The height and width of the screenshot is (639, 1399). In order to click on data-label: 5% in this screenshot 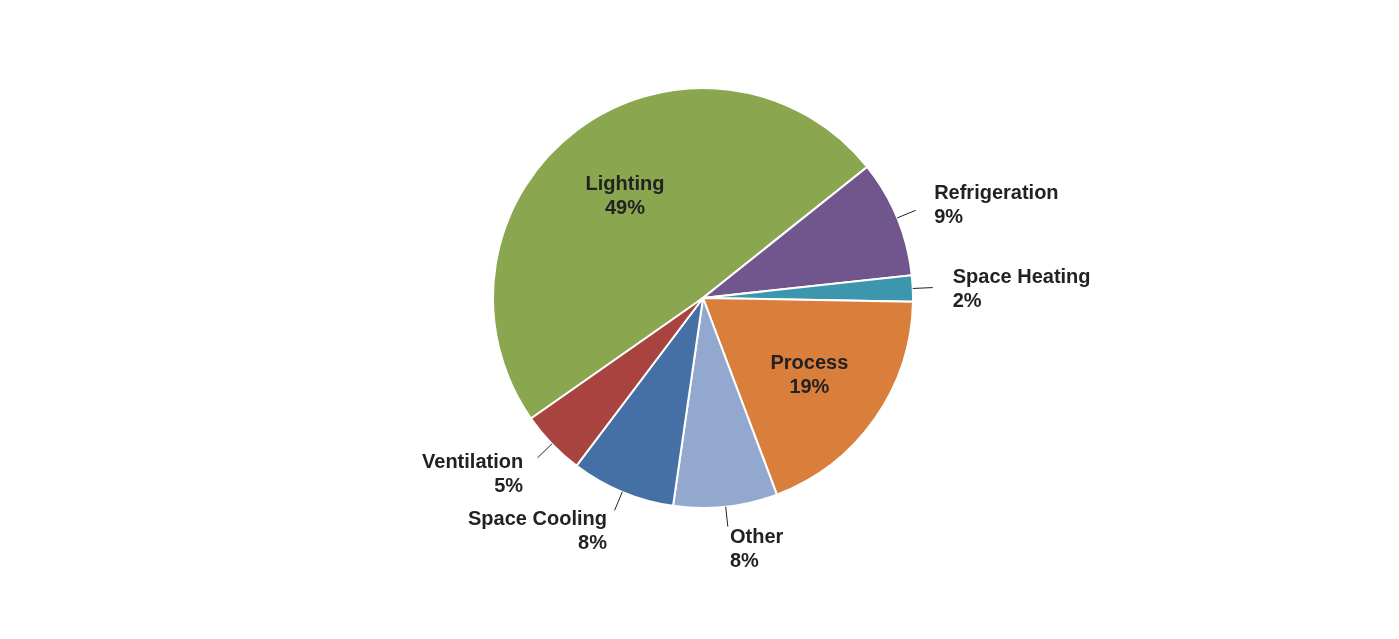, I will do `click(509, 484)`.